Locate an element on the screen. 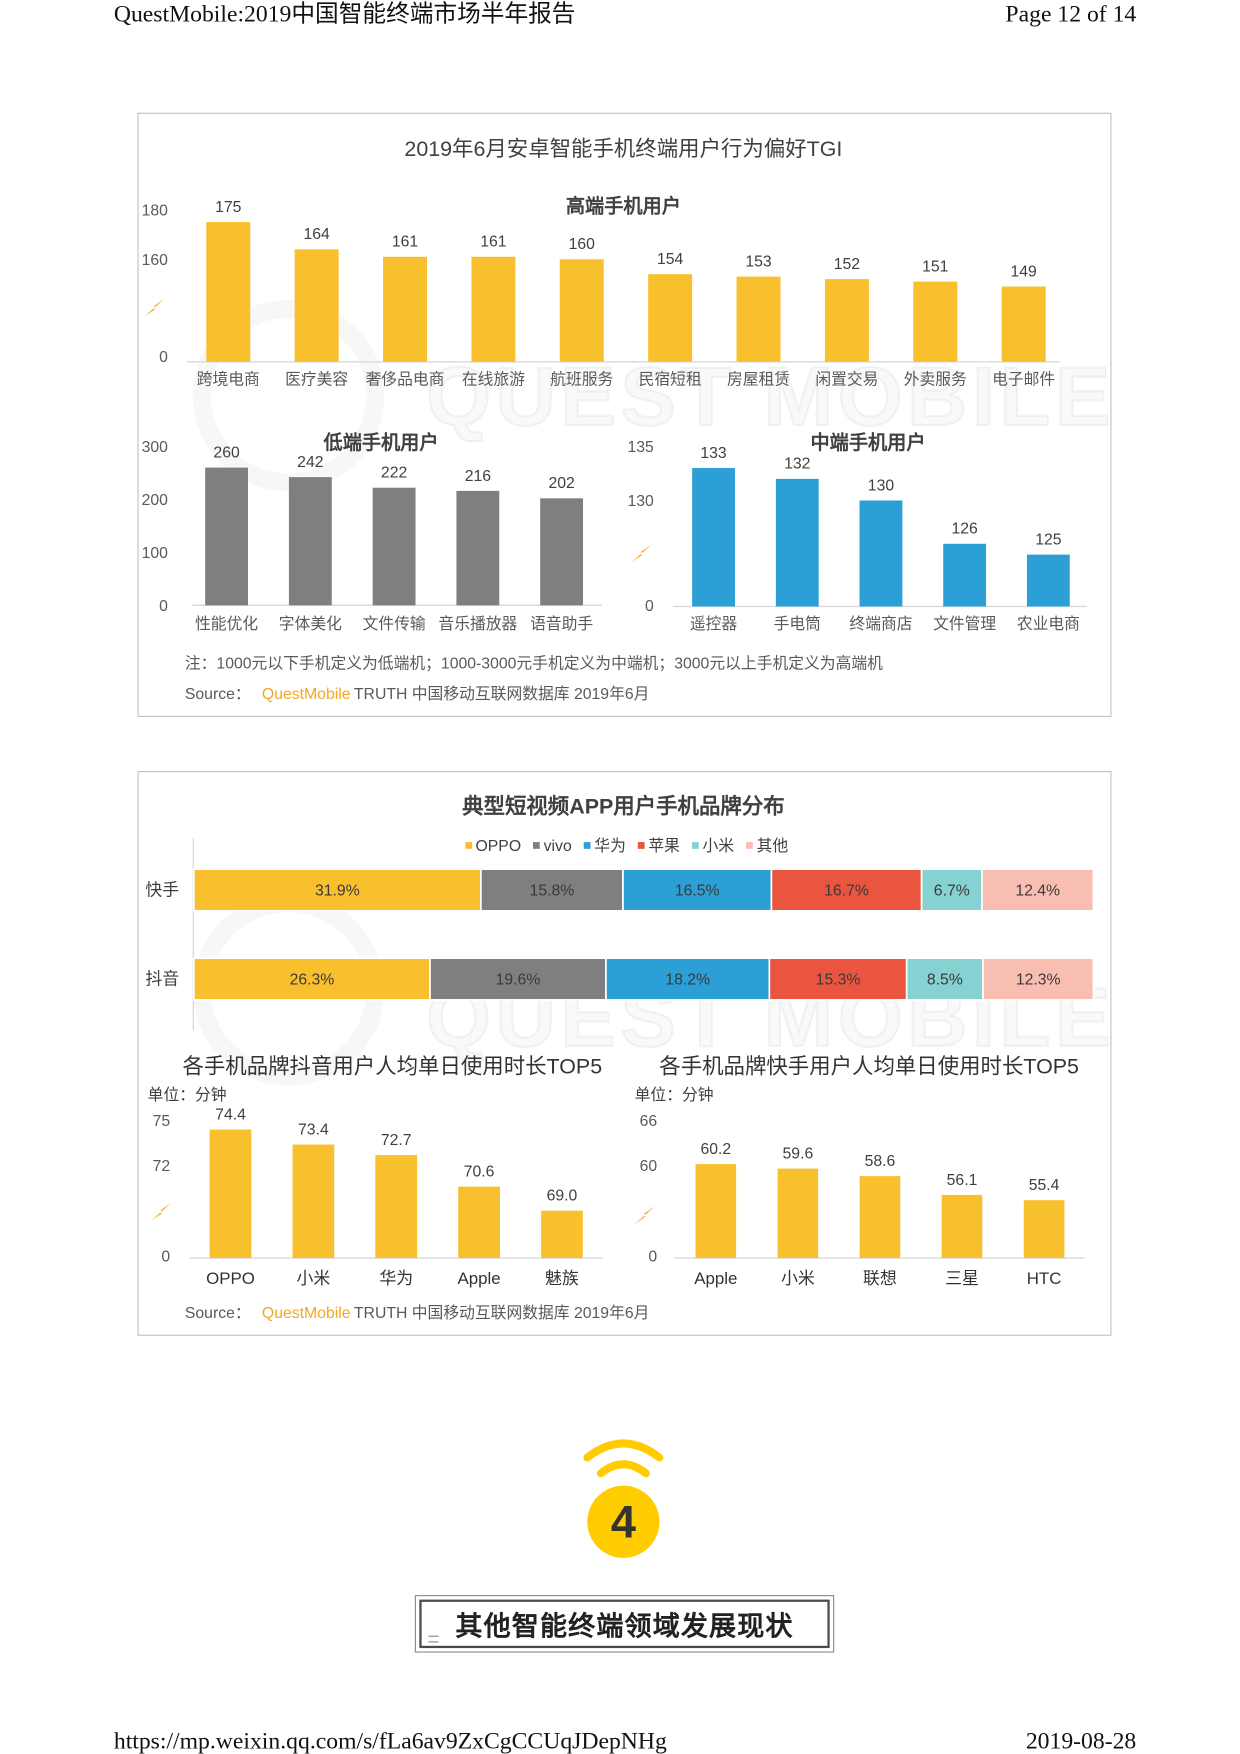 The height and width of the screenshot is (1754, 1240). section-title-frame: 其他智能终端领域发展现状 is located at coordinates (624, 1624).